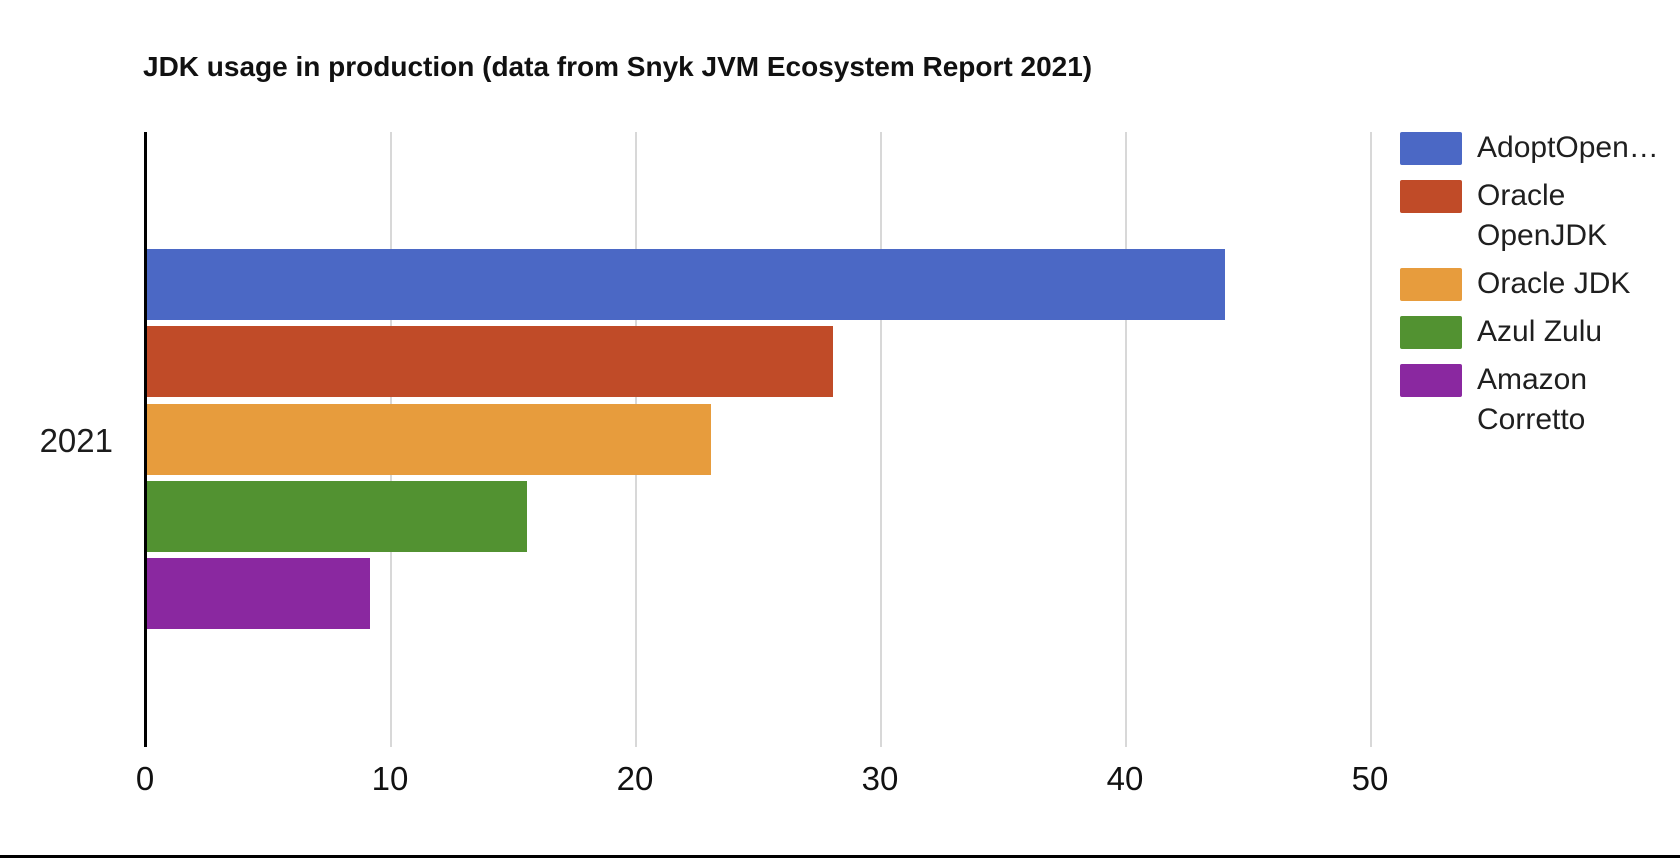 This screenshot has height=860, width=1680. I want to click on legend-item-amazon-corretto: Amazon Corretto, so click(1536, 400).